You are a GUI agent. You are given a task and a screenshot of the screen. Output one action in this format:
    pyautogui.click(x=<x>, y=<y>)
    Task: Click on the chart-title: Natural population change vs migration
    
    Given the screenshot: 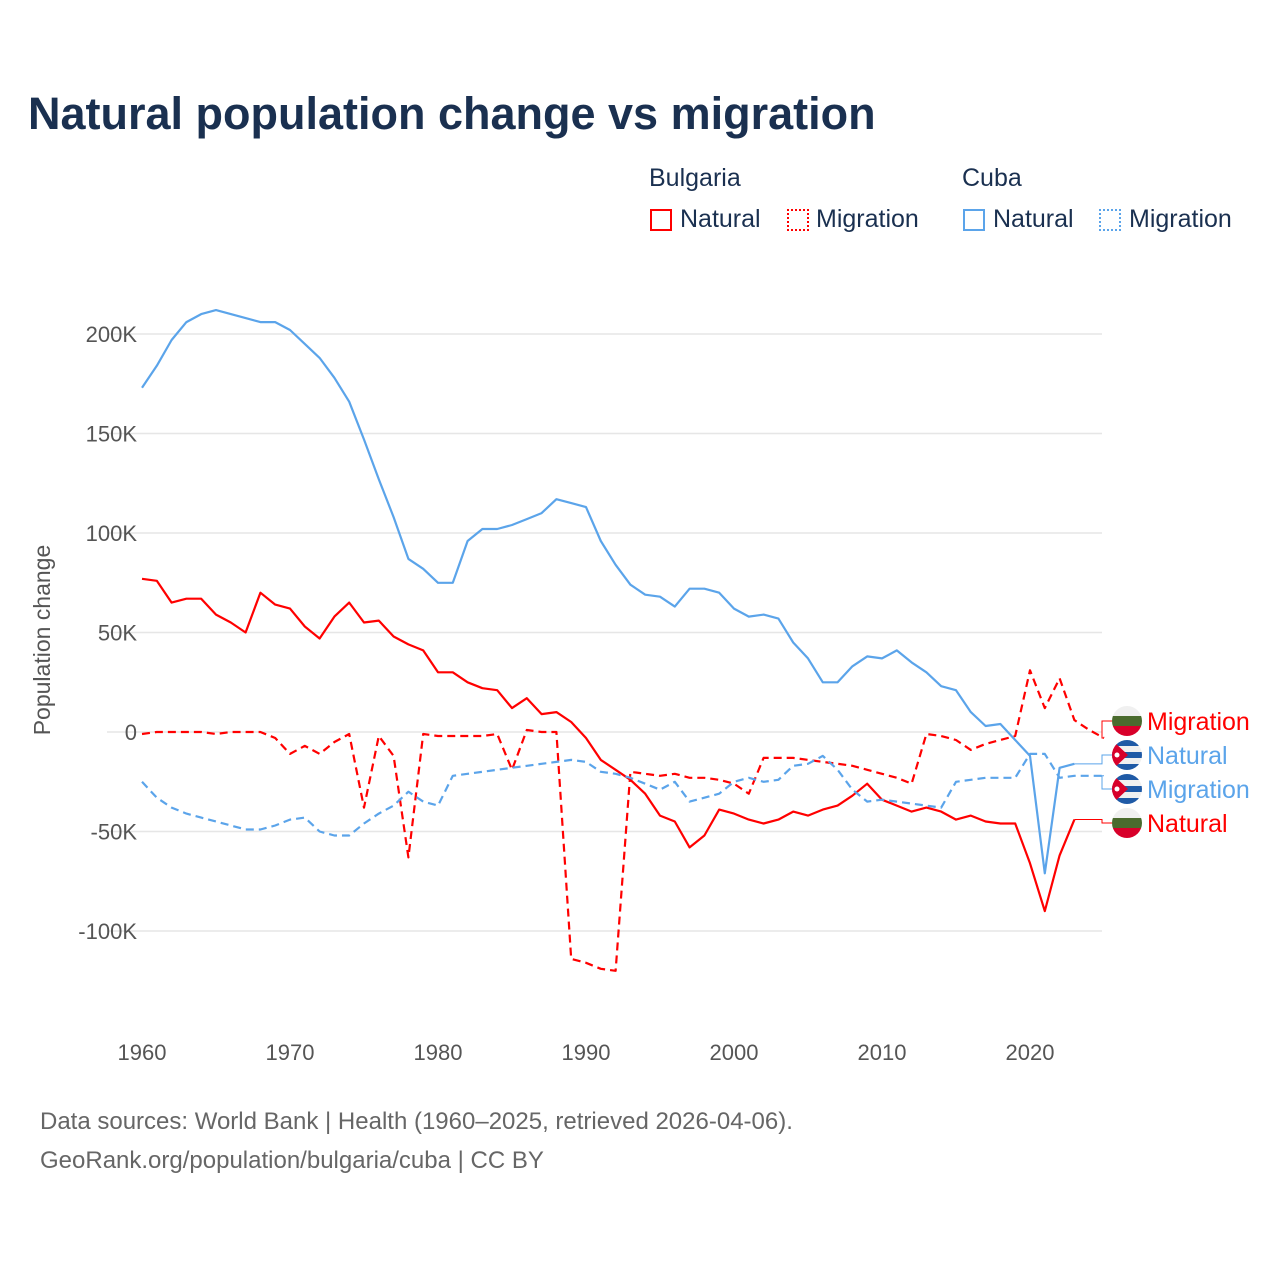 What is the action you would take?
    pyautogui.click(x=452, y=113)
    